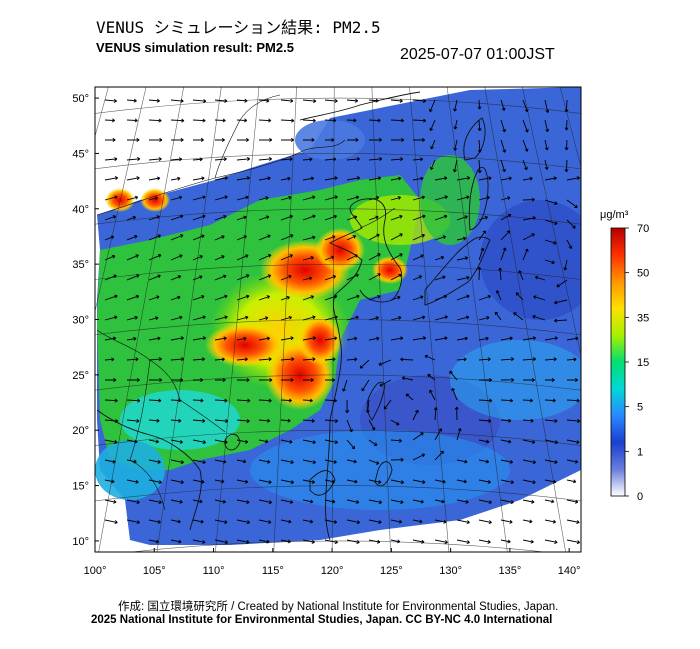  What do you see at coordinates (624, 356) in the screenshot?
I see `colorbar: μg/m³ 70 50 35 15 5 1 0` at bounding box center [624, 356].